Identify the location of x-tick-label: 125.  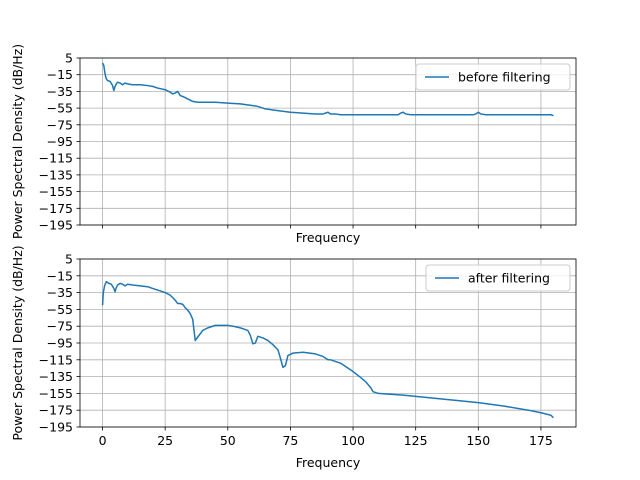
(416, 440).